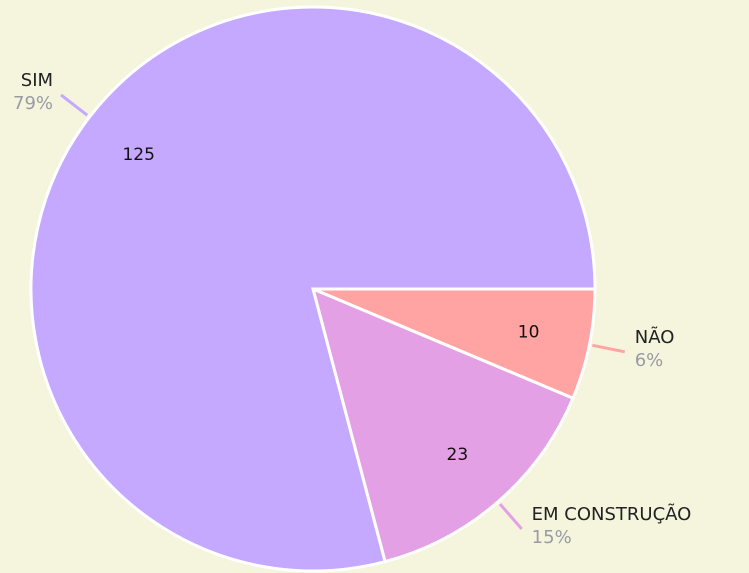  Describe the element at coordinates (649, 360) in the screenshot. I see `percent-label: 6%` at that location.